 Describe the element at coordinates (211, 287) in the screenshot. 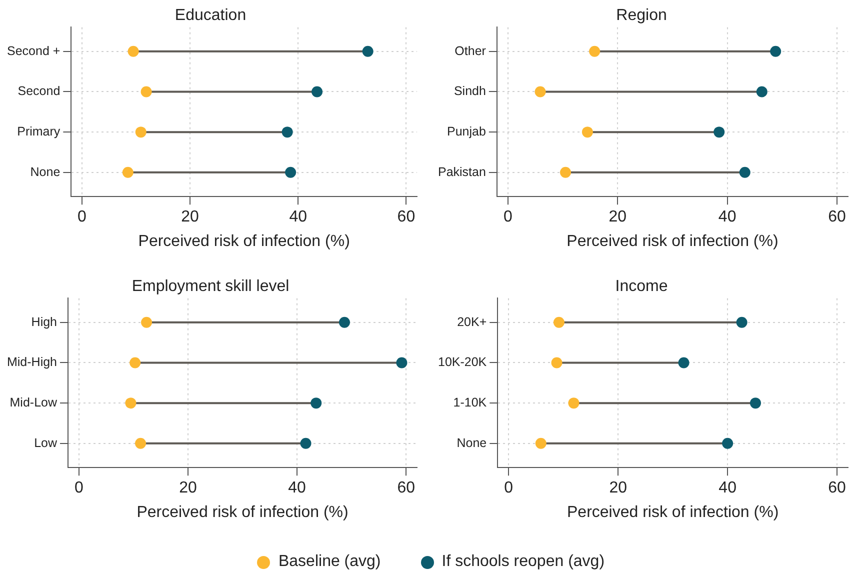

I see `chart-title: Employment skill level` at that location.